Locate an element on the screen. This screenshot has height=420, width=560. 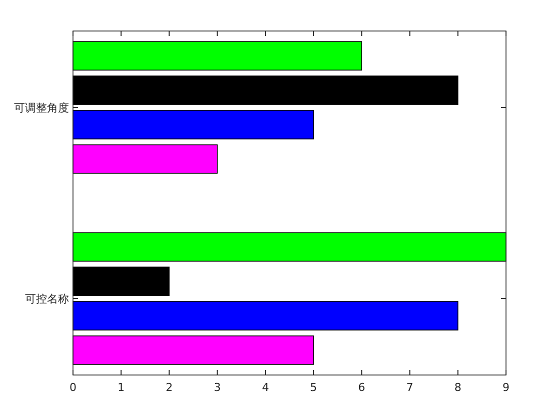
x-tick-label: 9 is located at coordinates (506, 387).